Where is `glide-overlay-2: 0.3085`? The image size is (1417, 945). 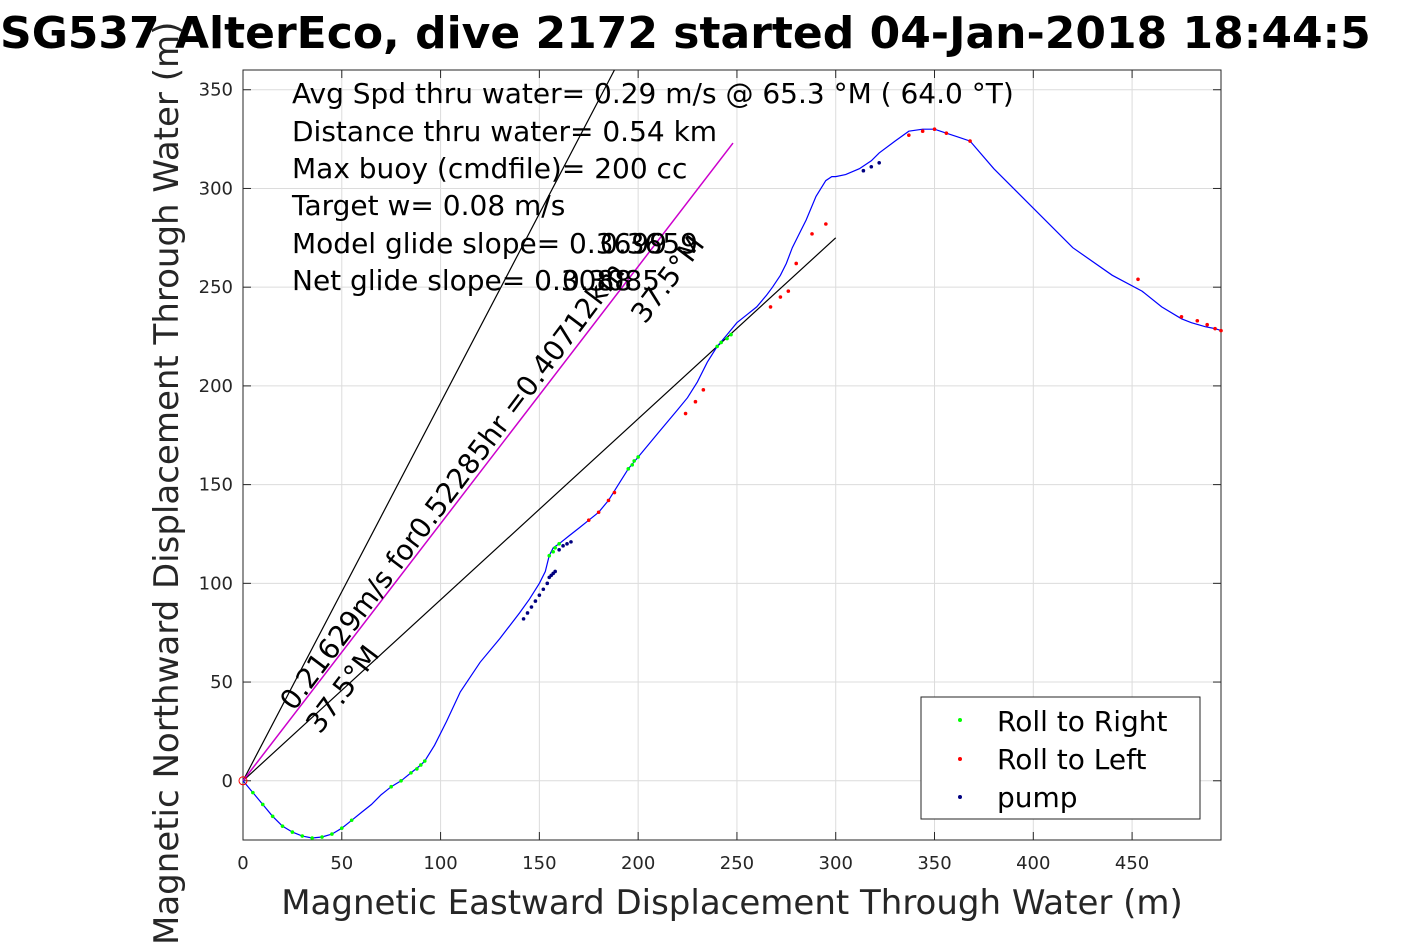 glide-overlay-2: 0.3085 is located at coordinates (611, 280).